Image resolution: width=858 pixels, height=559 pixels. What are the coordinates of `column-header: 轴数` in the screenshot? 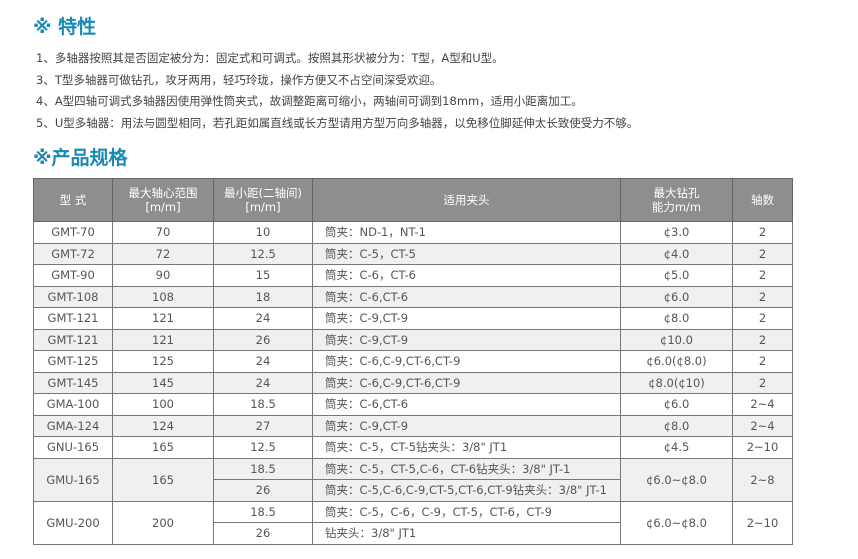 It's located at (762, 200).